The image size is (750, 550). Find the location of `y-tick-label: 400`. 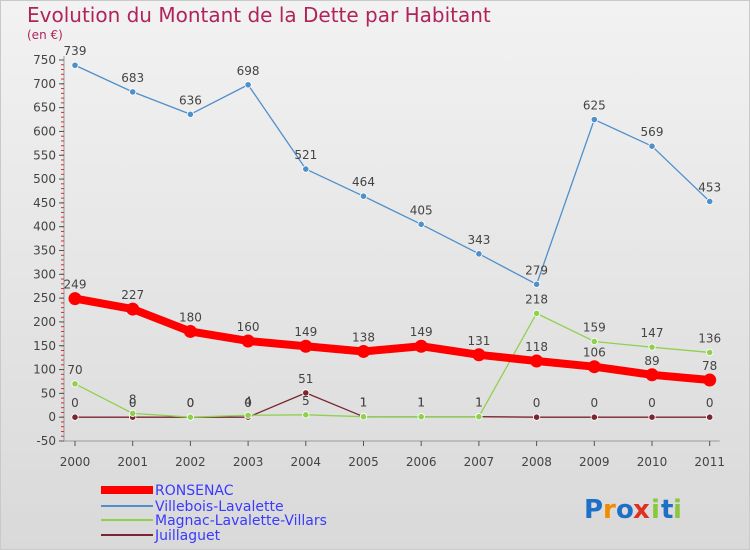

y-tick-label: 400 is located at coordinates (44, 227).